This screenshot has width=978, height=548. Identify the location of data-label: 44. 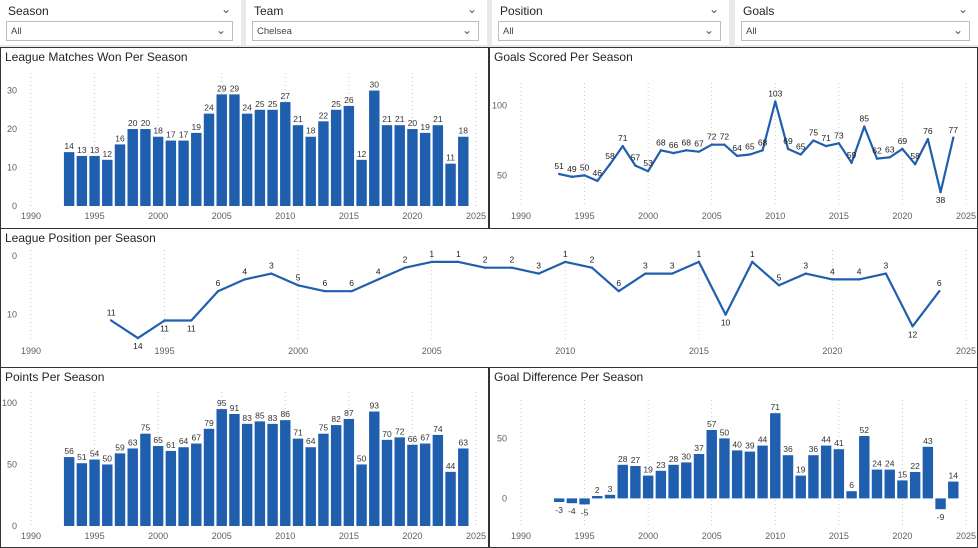
(451, 466).